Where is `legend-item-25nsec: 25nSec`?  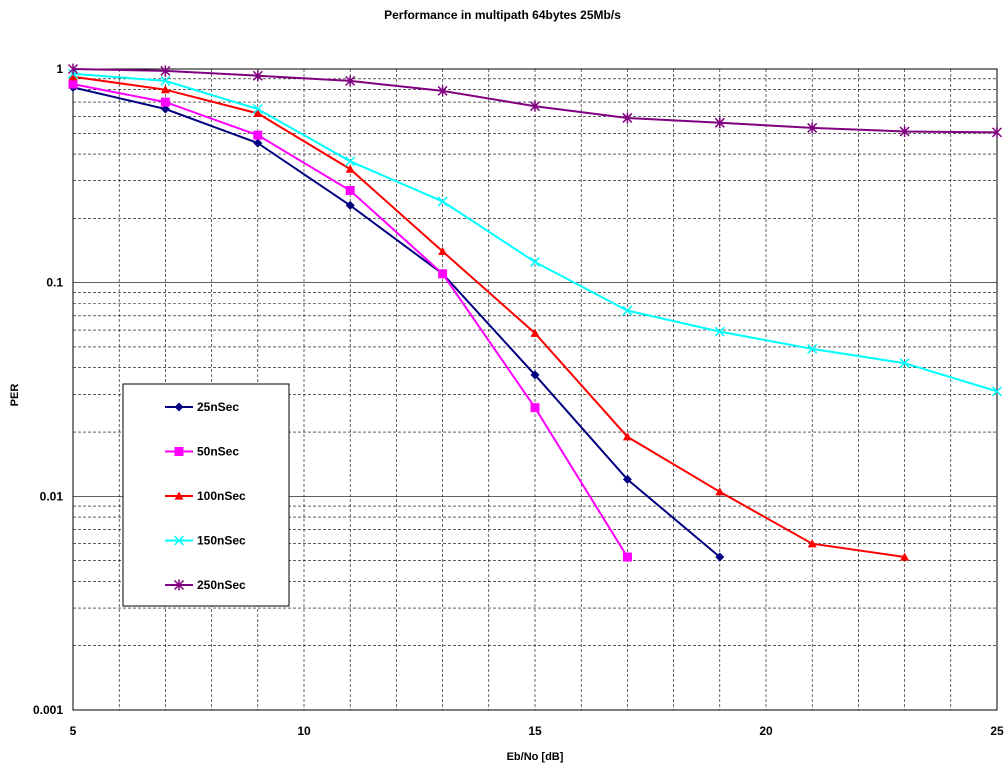
legend-item-25nsec: 25nSec is located at coordinates (202, 407).